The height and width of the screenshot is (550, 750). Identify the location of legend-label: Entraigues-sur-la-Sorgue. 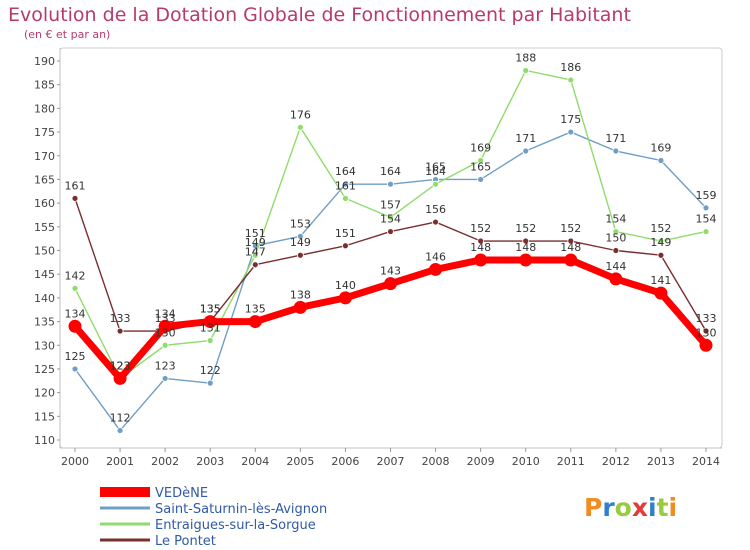
(235, 525).